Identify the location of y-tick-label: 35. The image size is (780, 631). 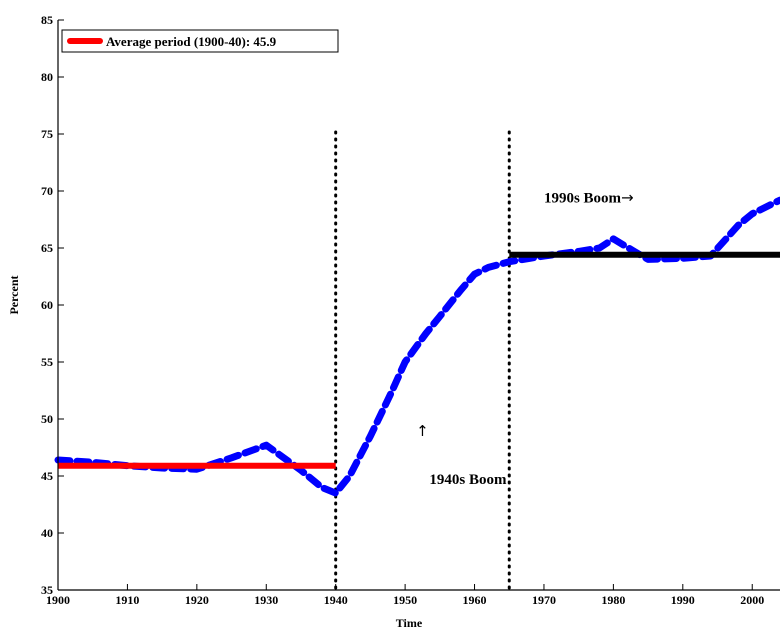
(47, 590).